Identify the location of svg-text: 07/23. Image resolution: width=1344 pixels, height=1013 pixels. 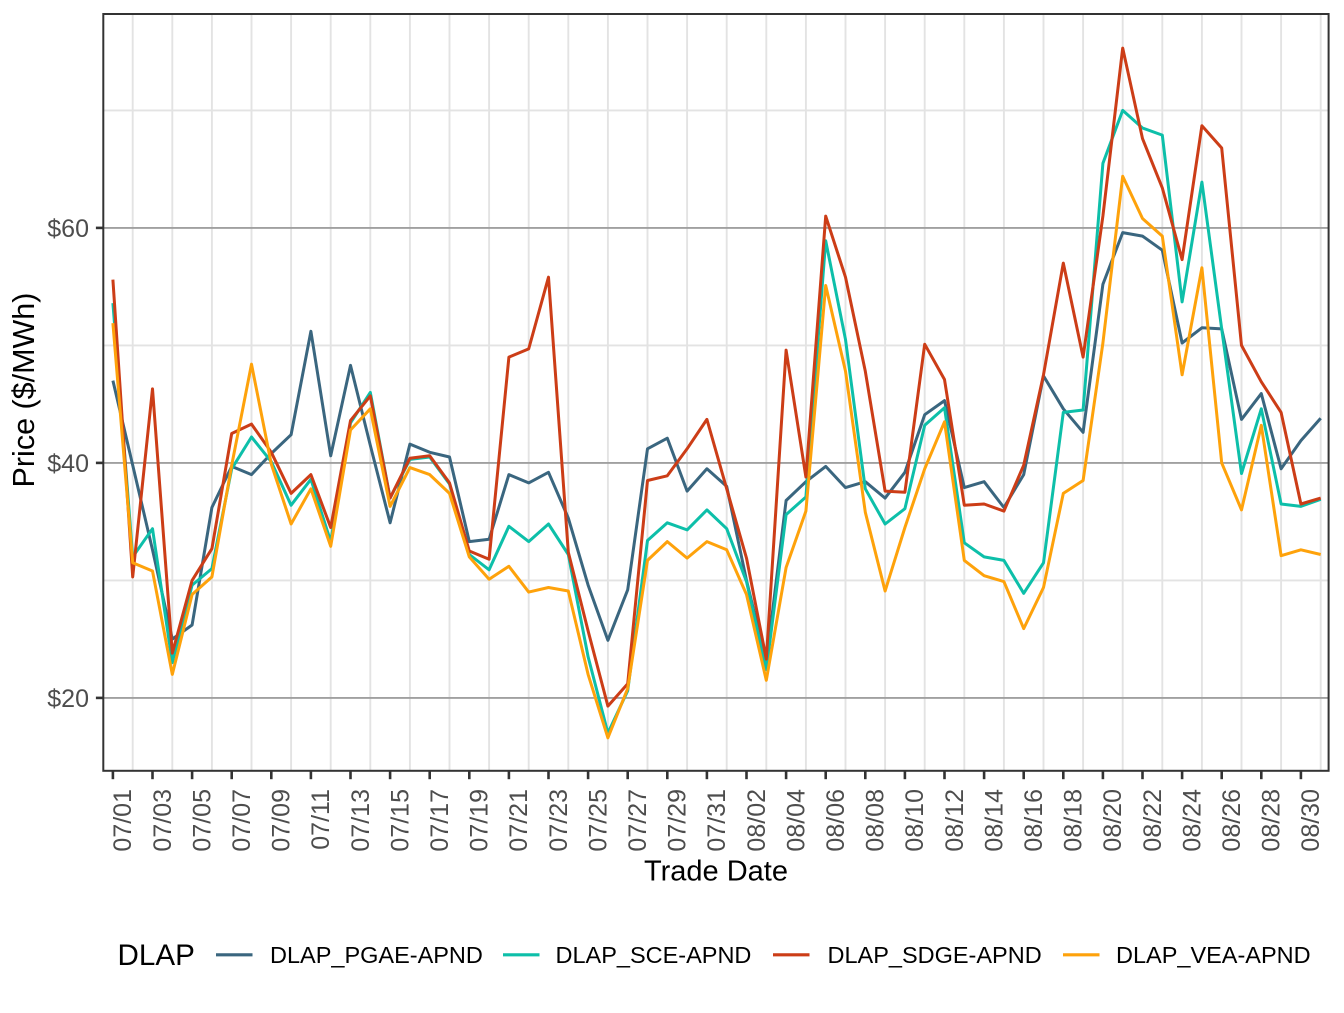
(559, 820).